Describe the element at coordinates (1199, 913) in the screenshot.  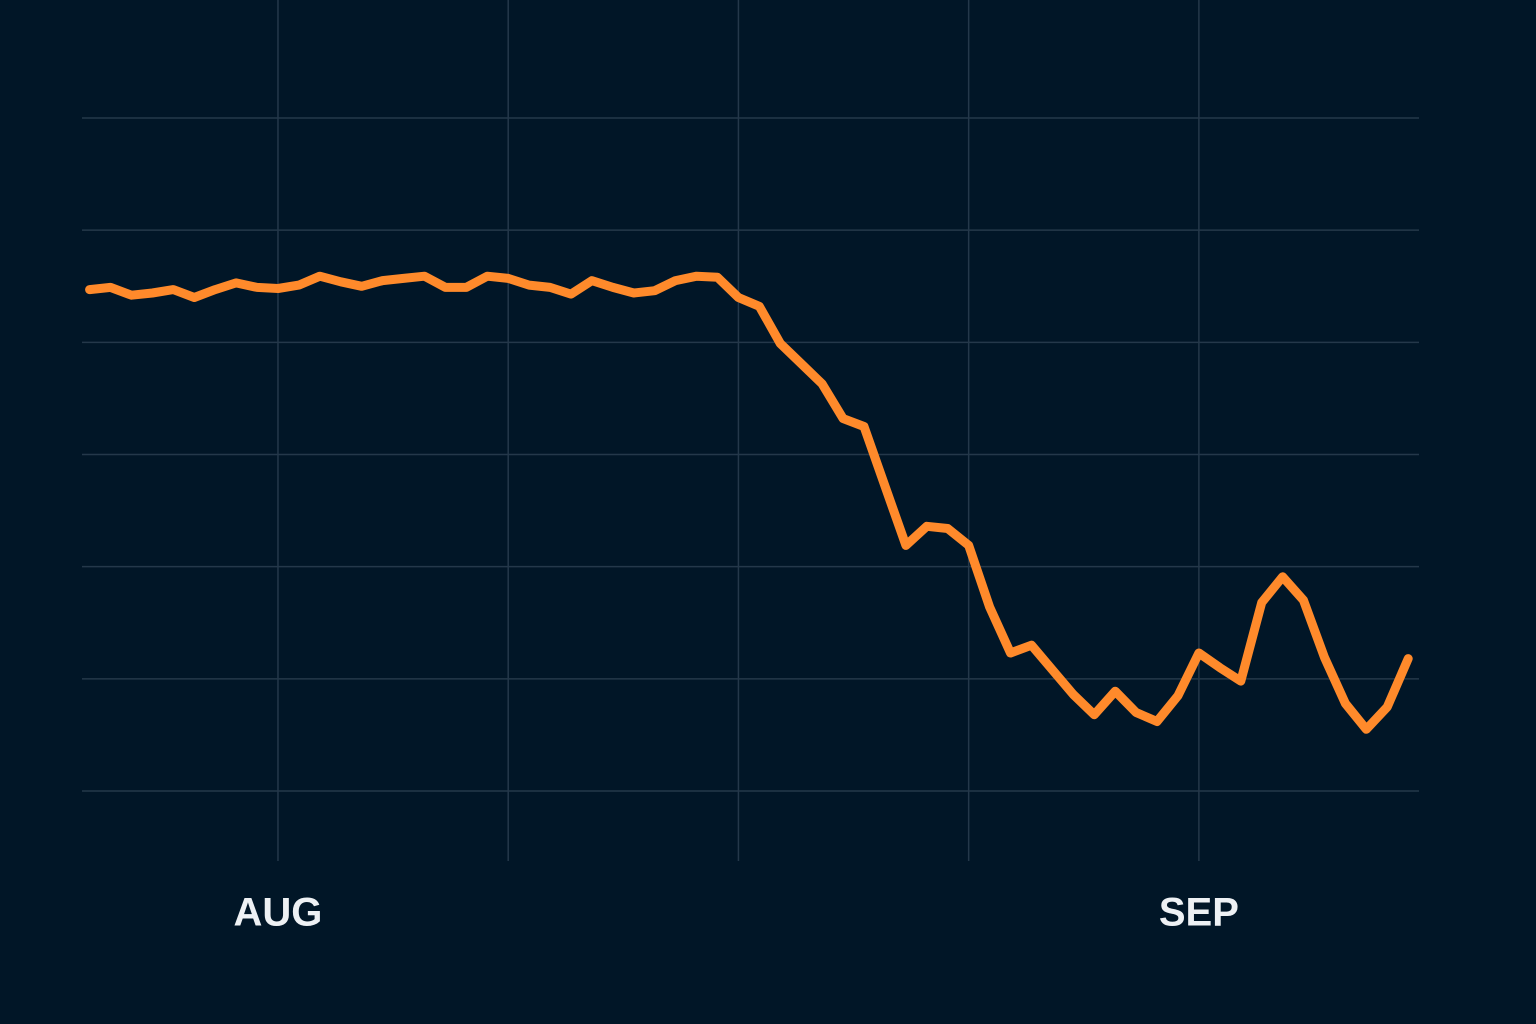
I see `x-tick-label: SEP` at that location.